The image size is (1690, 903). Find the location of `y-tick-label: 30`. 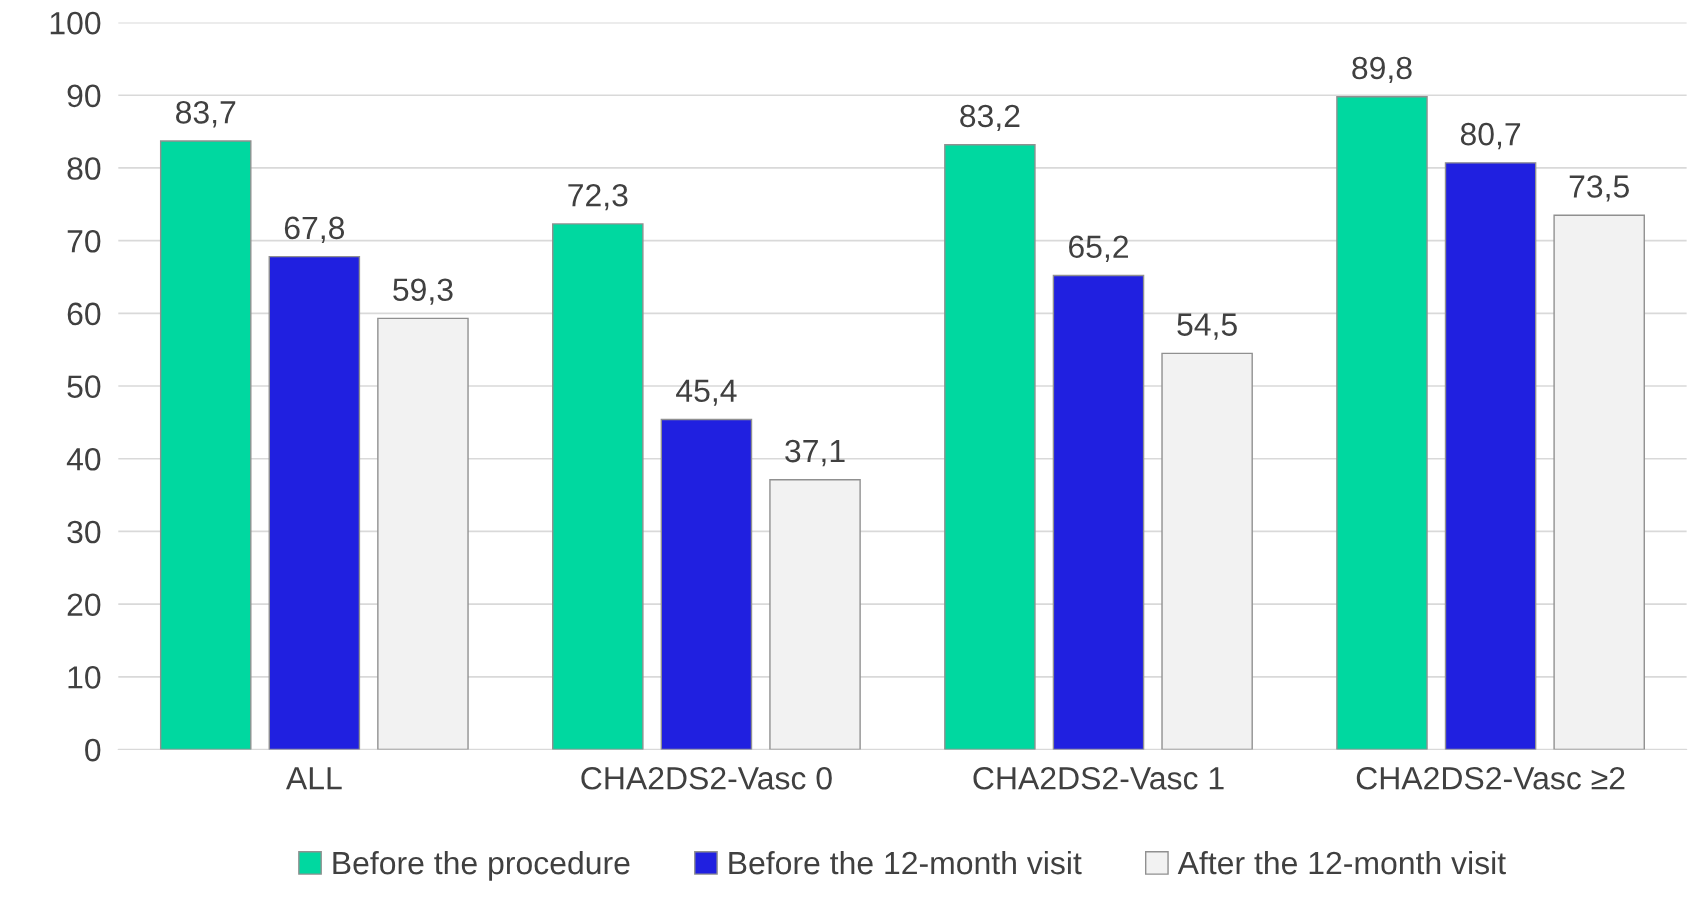

y-tick-label: 30 is located at coordinates (84, 532).